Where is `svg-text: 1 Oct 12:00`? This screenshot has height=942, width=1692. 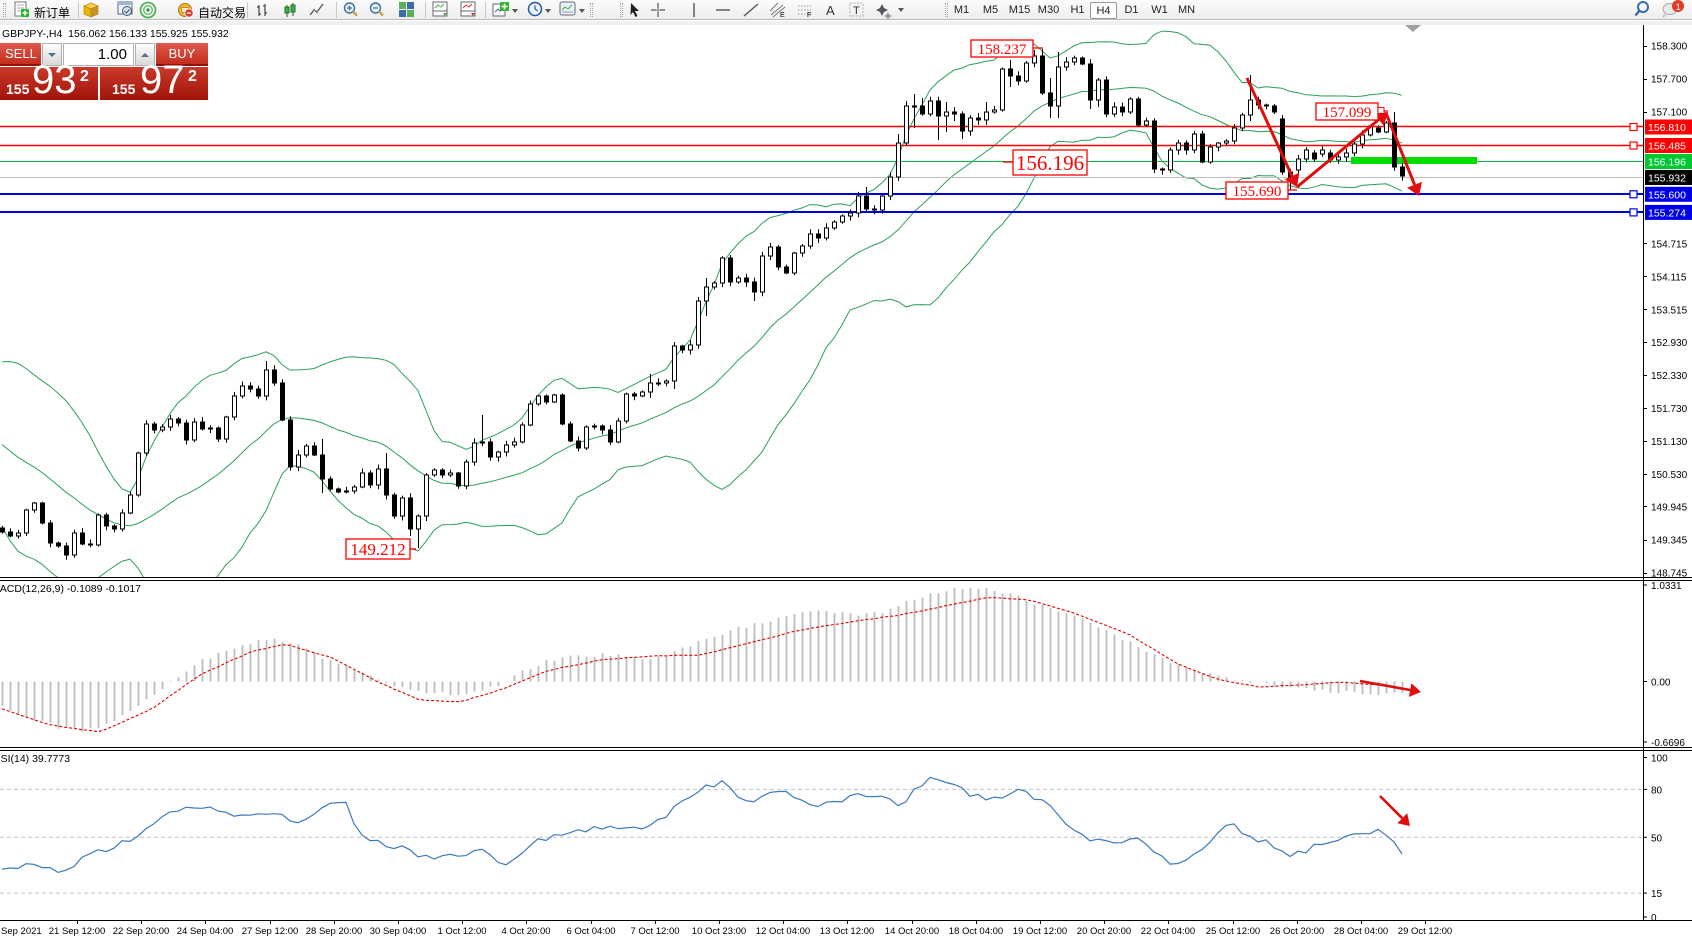
svg-text: 1 Oct 12:00 is located at coordinates (461, 931).